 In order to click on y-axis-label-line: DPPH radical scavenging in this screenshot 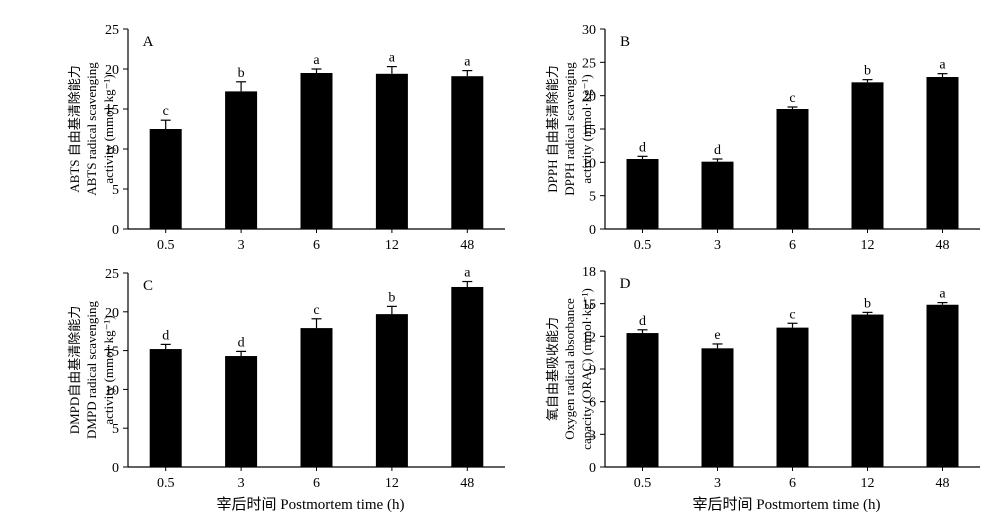, I will do `click(569, 129)`.